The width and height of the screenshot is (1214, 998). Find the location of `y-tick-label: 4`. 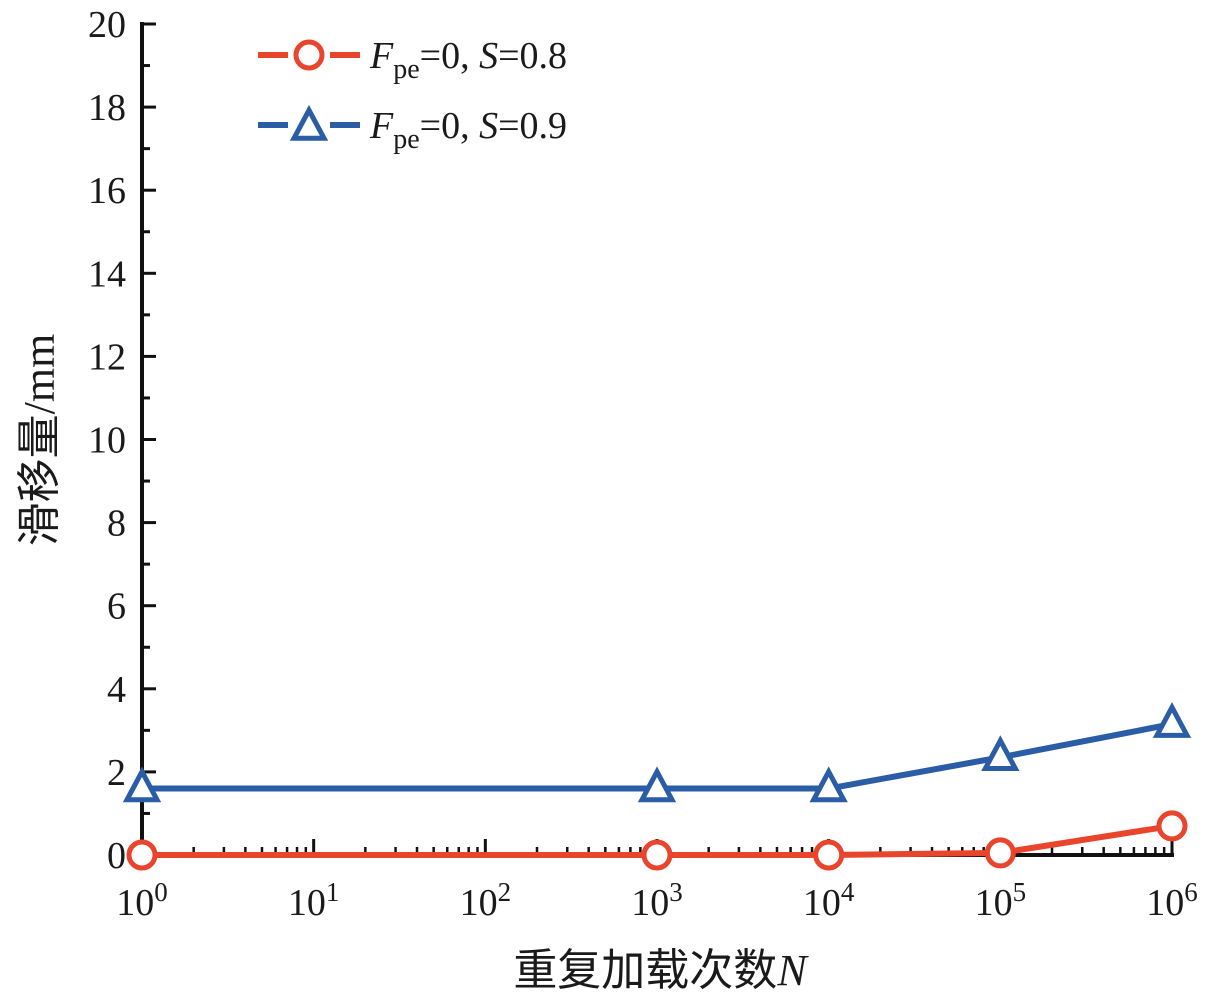

y-tick-label: 4 is located at coordinates (116, 690).